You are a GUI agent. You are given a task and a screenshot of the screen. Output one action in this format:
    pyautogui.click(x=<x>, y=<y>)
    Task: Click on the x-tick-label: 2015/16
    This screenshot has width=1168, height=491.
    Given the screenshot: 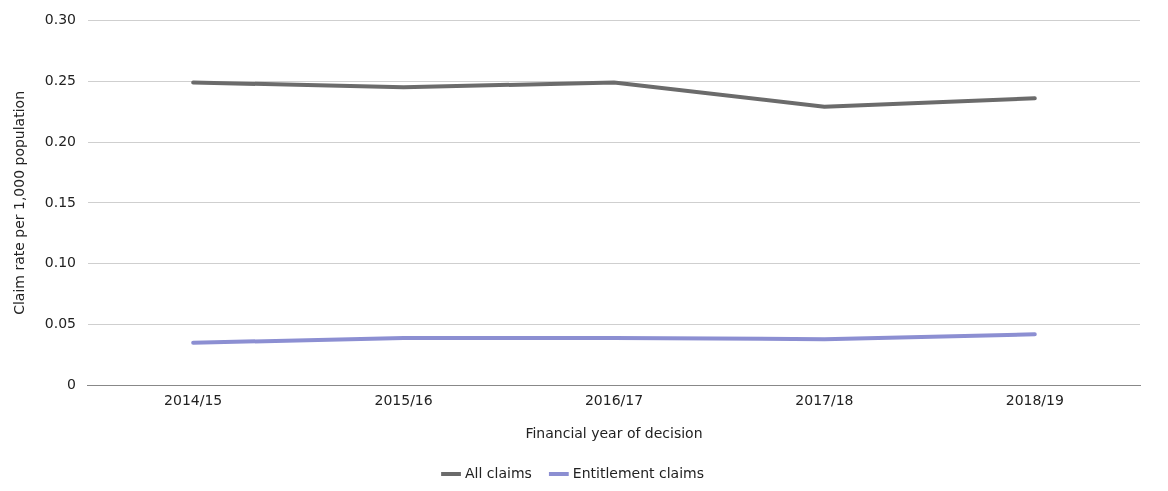 What is the action you would take?
    pyautogui.click(x=403, y=400)
    